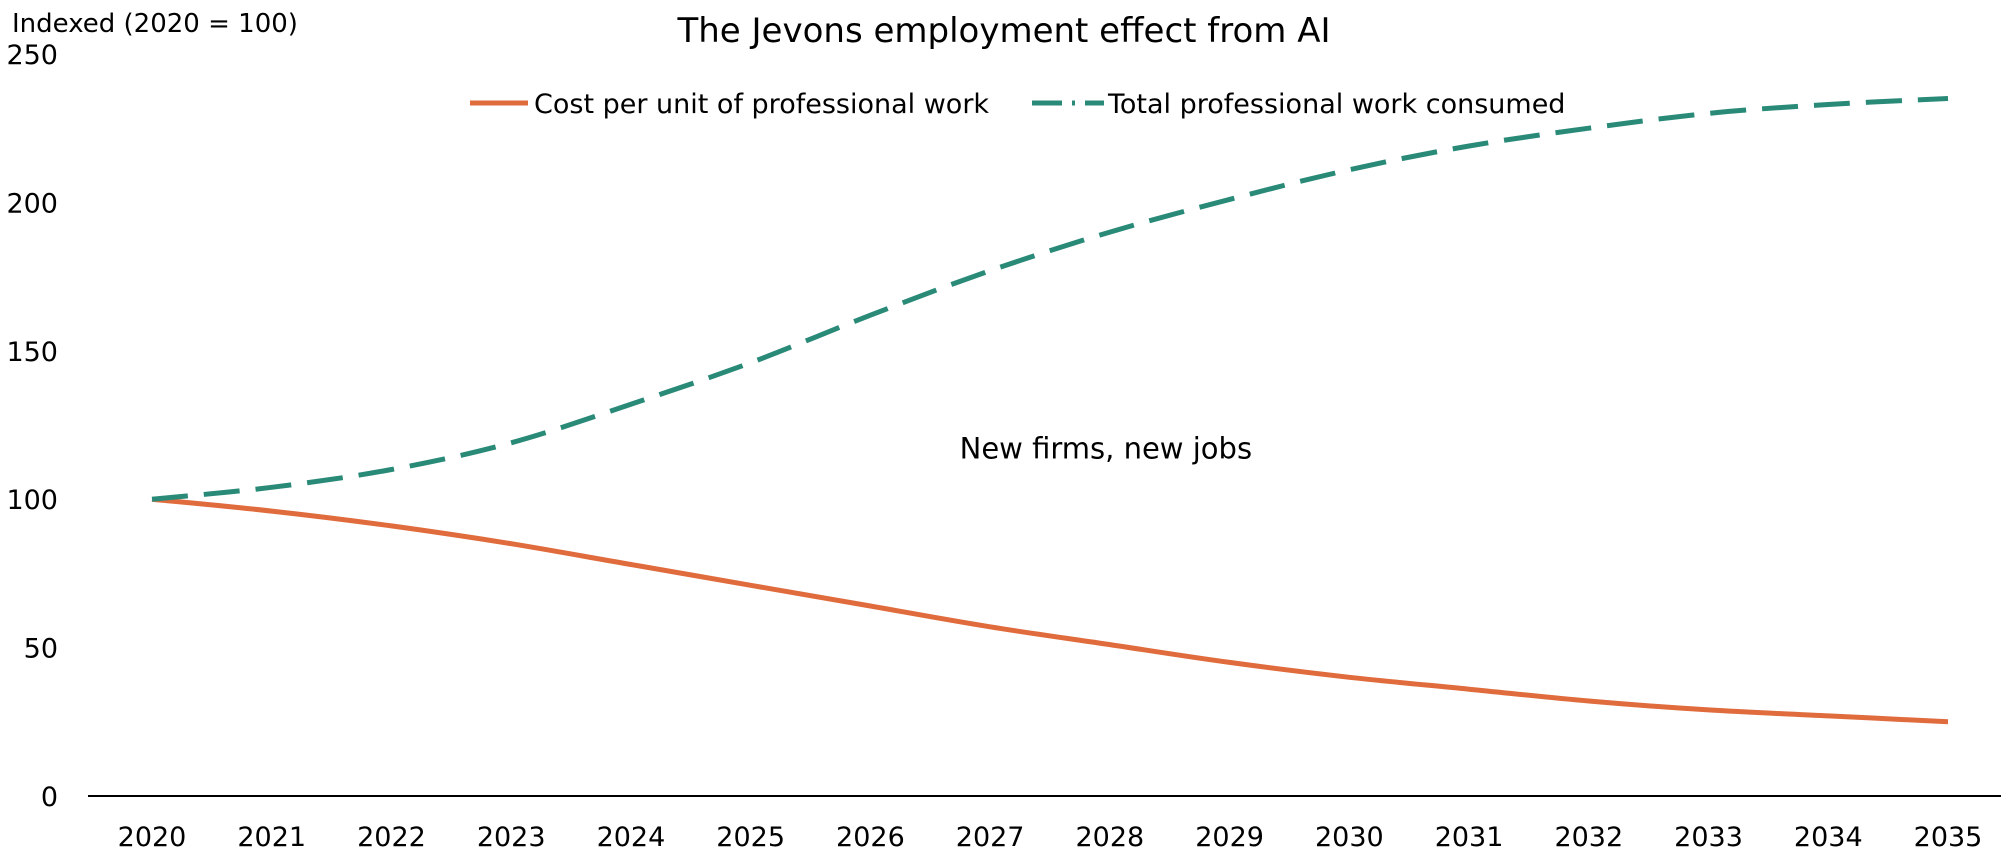 This screenshot has width=2009, height=855. Describe the element at coordinates (1349, 837) in the screenshot. I see `x-tick-label: 2030` at that location.